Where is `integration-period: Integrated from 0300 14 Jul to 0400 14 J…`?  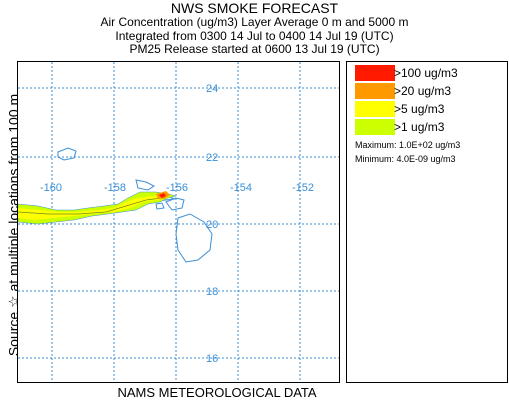
integration-period: Integrated from 0300 14 Jul to 0400 14 J… is located at coordinates (254, 36).